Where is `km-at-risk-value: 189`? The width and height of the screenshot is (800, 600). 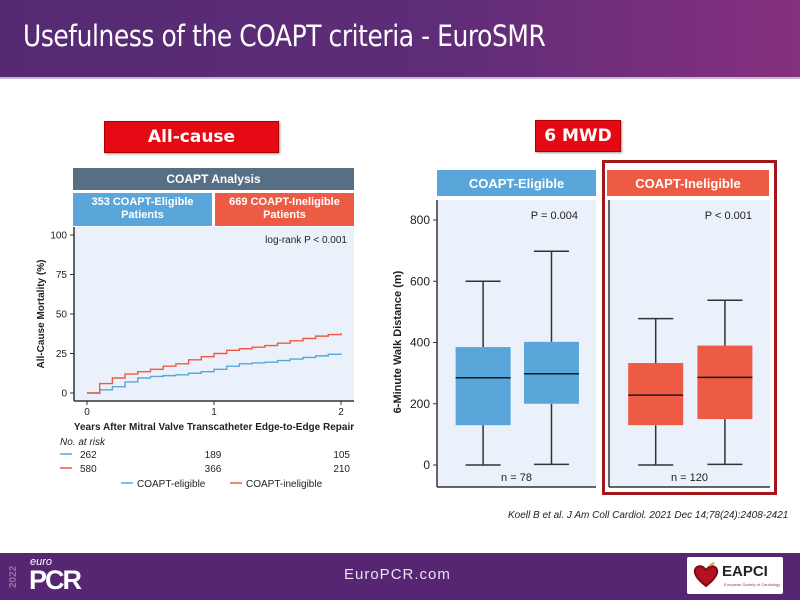 km-at-risk-value: 189 is located at coordinates (213, 455).